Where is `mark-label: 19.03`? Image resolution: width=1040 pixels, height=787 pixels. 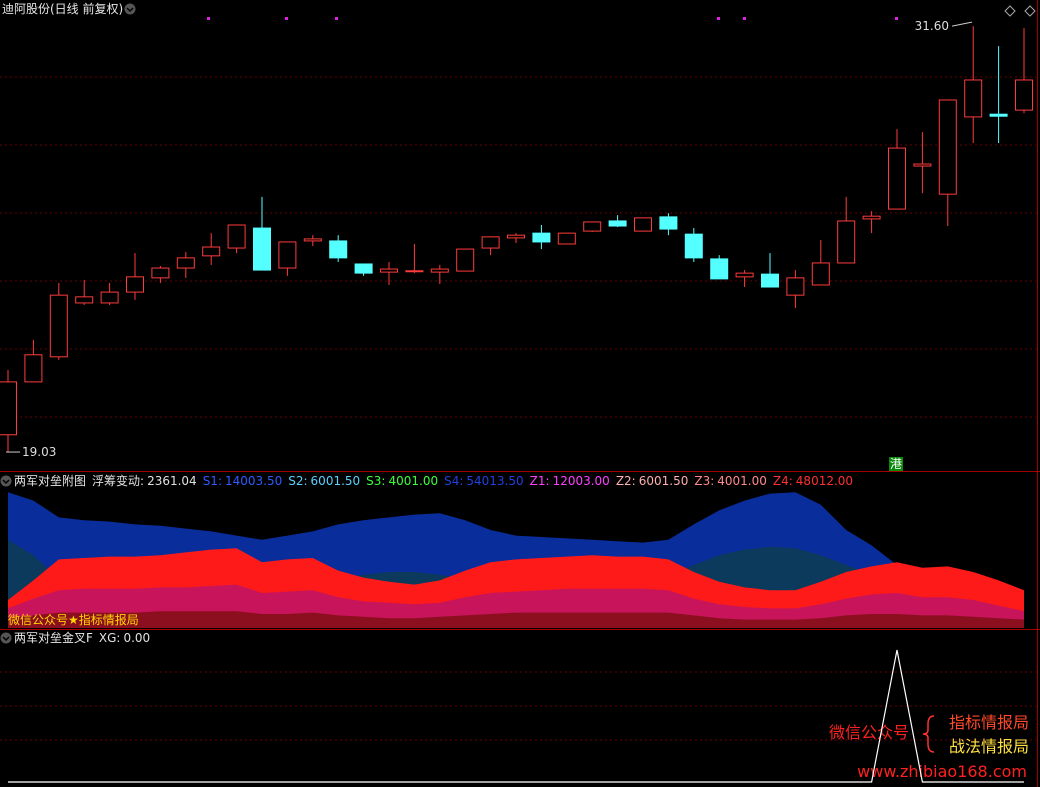 mark-label: 19.03 is located at coordinates (39, 452).